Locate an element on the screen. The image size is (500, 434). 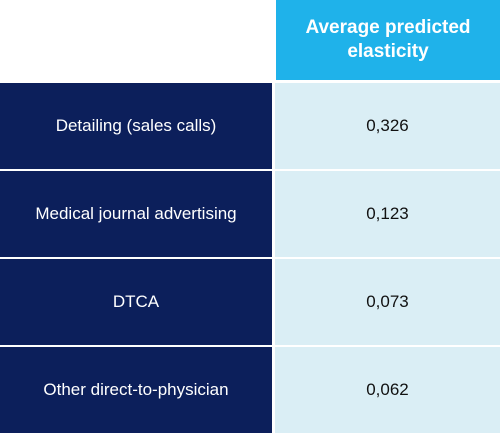
row-label-detailing: Detailing (sales calls) is located at coordinates (136, 126).